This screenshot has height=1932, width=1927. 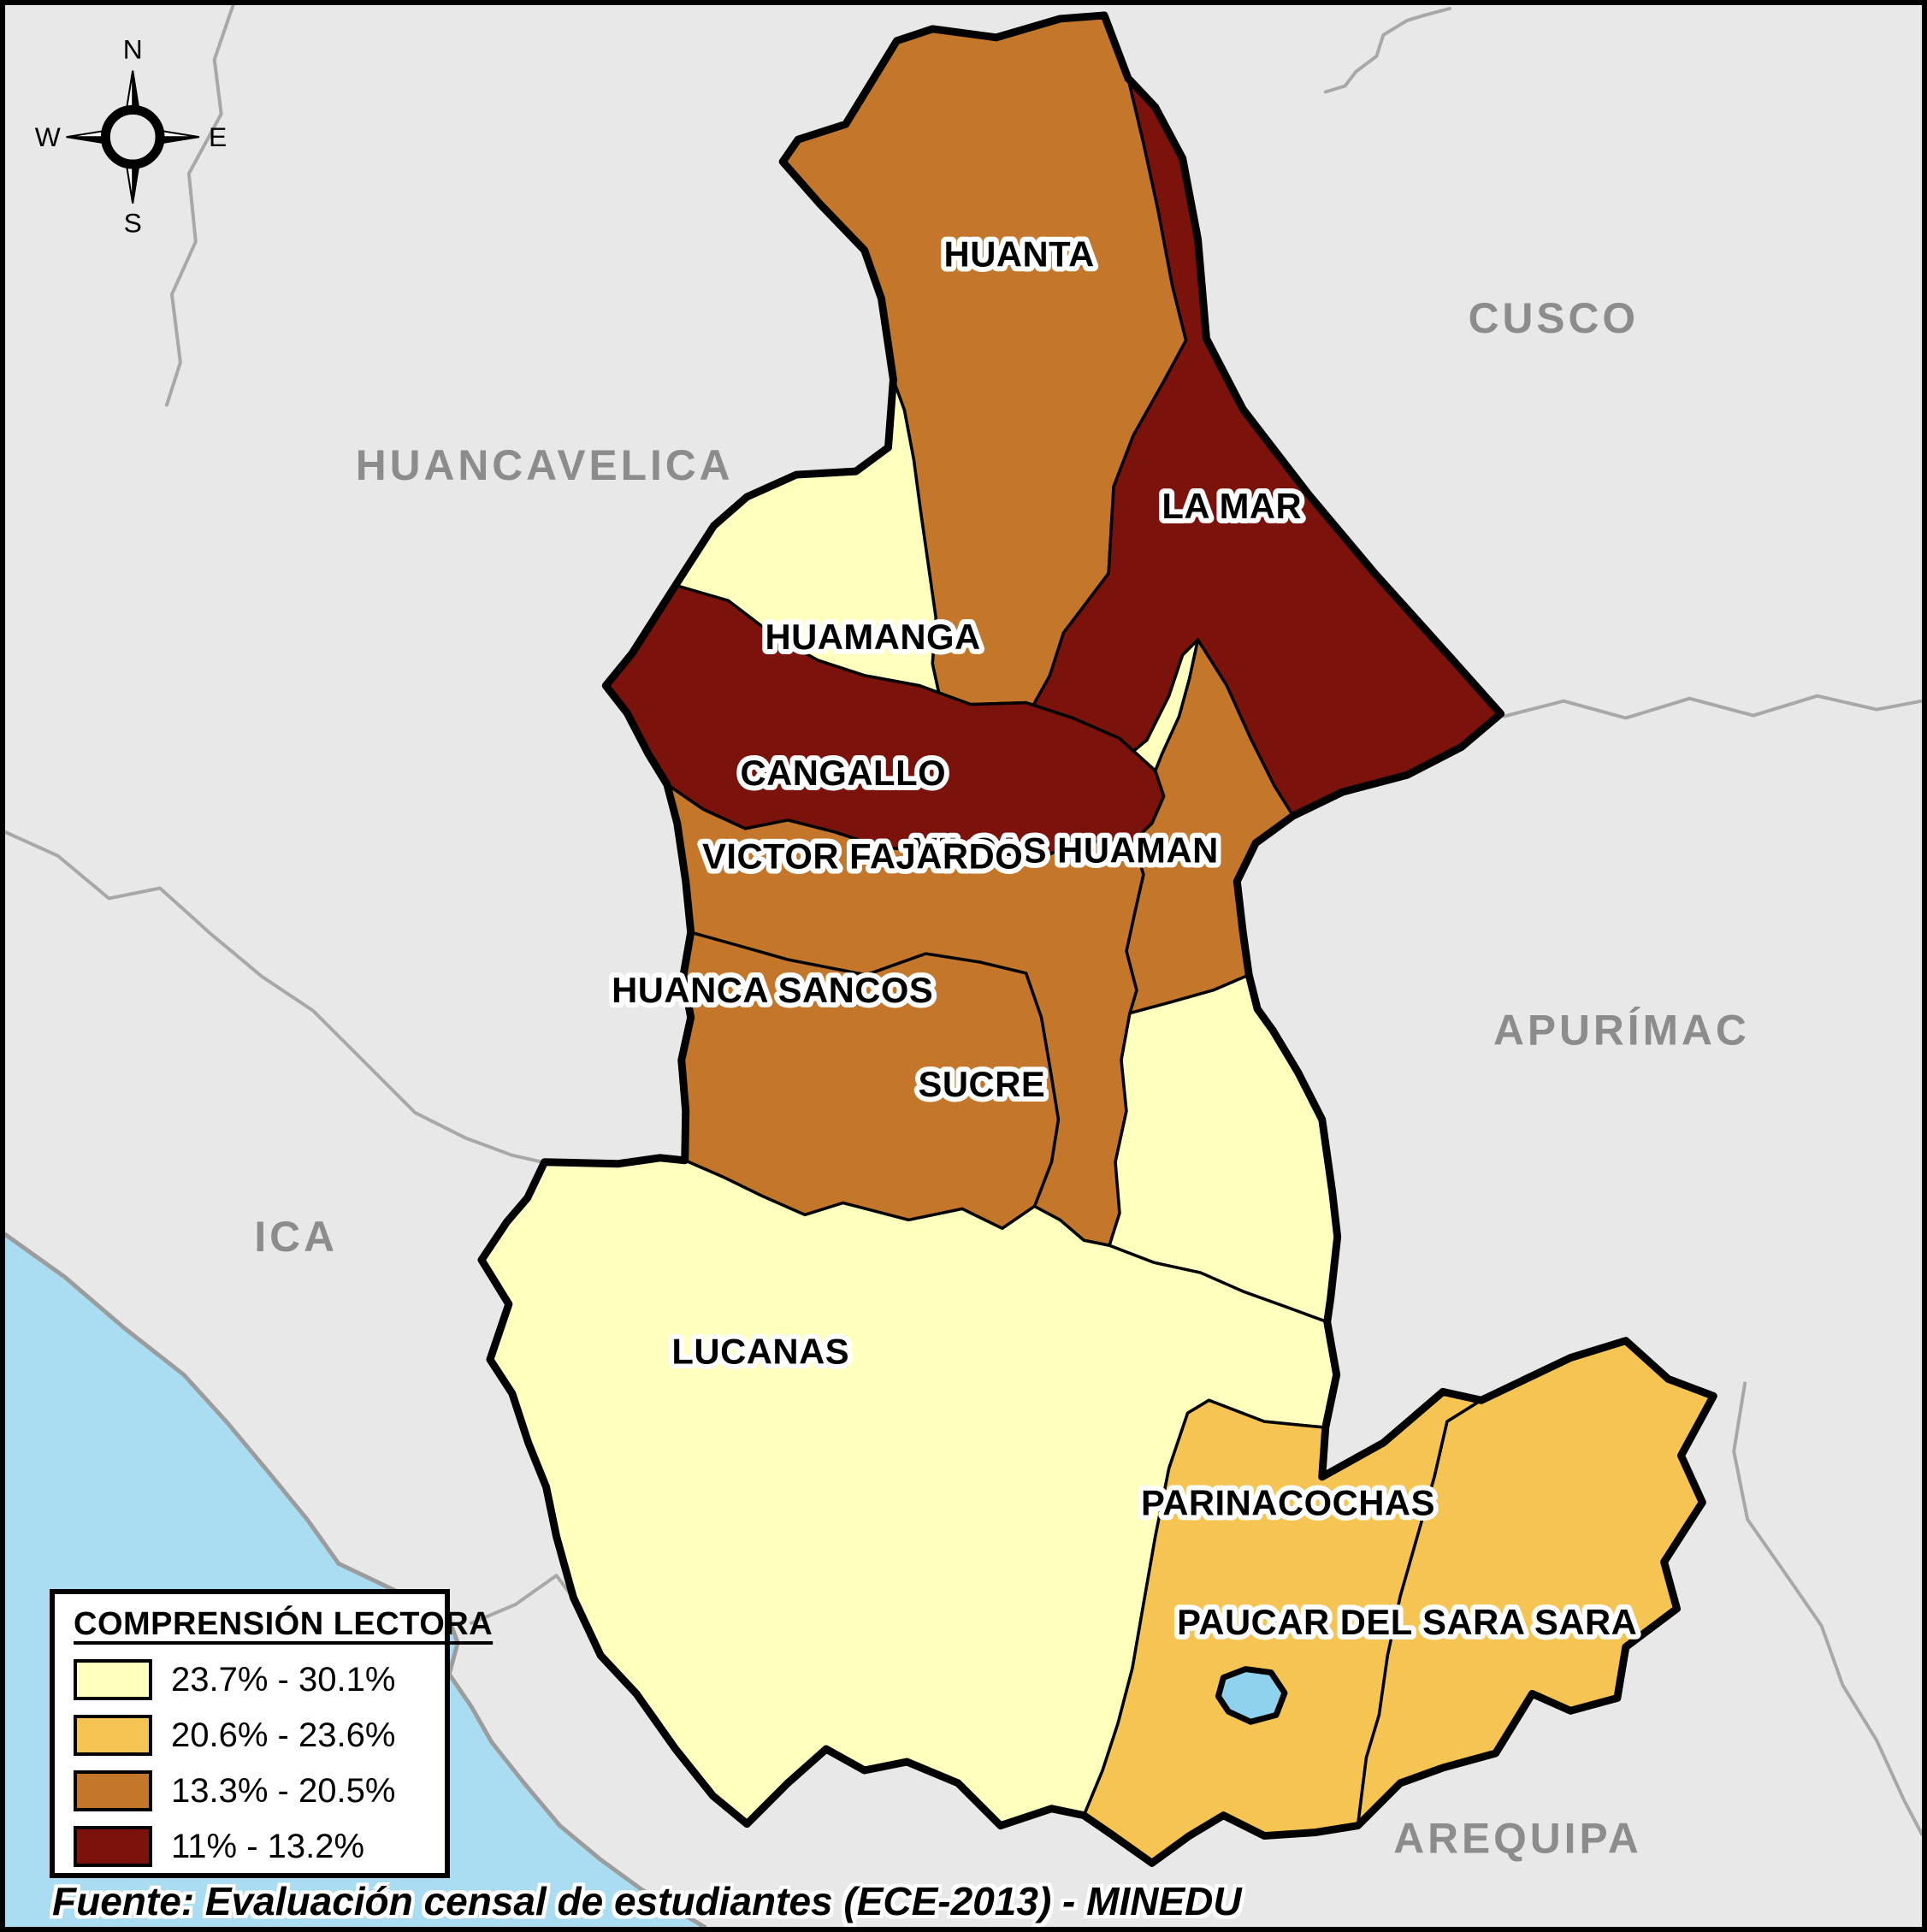 What do you see at coordinates (1536, 1583) in the screenshot?
I see `province-paucar-del-sara-sara` at bounding box center [1536, 1583].